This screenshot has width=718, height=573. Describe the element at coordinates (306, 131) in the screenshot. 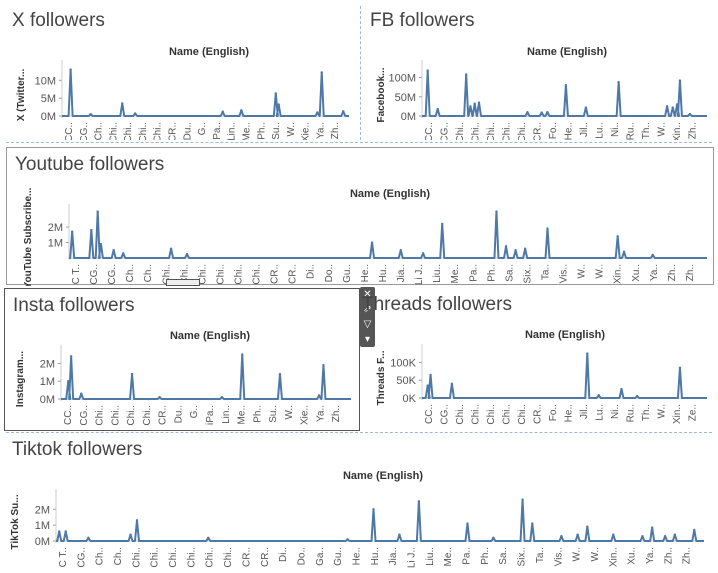

I see `x-tick-label: Xie..` at that location.